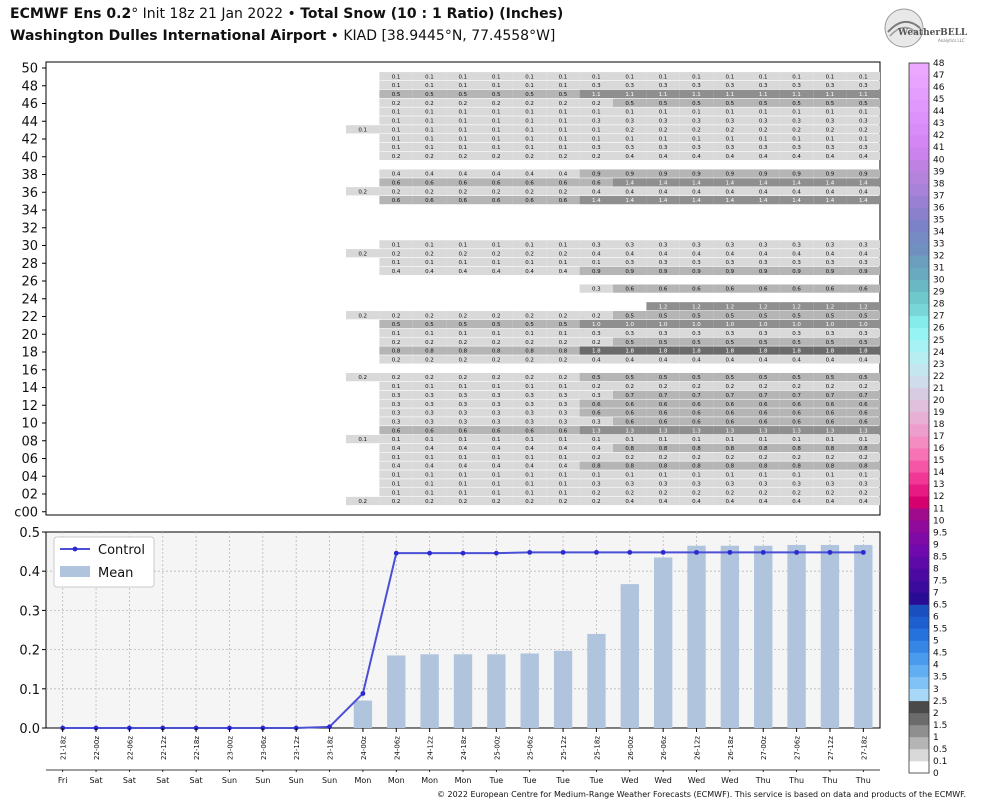 The image size is (984, 808). Describe the element at coordinates (496, 431) in the screenshot. I see `member-cell-value: 0.6` at that location.